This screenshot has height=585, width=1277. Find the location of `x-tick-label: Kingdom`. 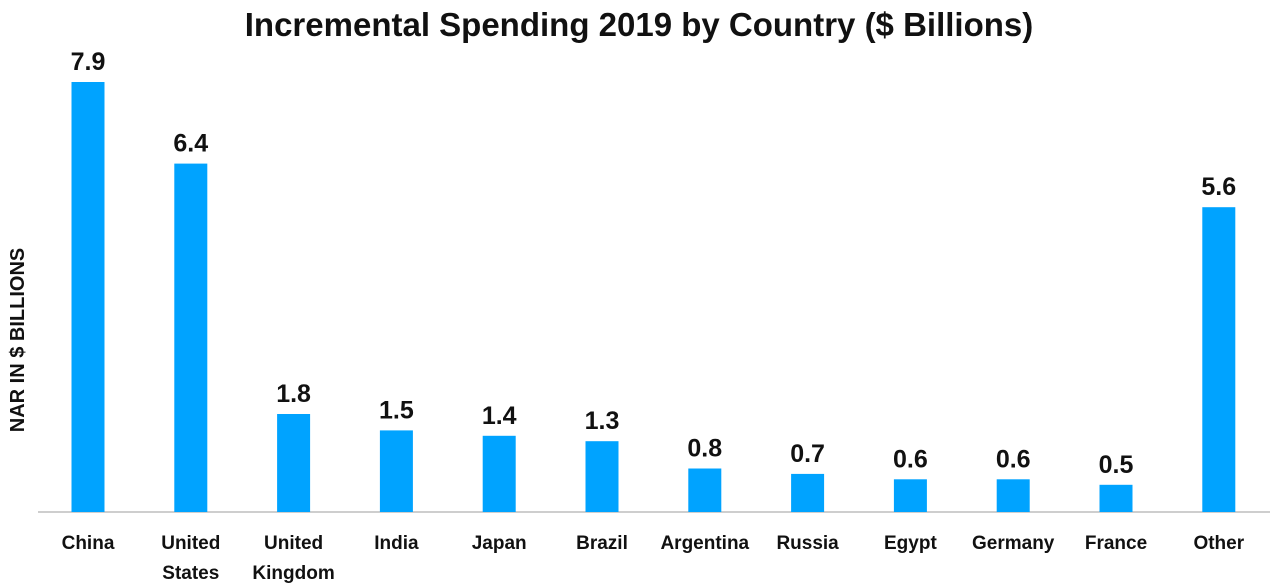

x-tick-label: Kingdom is located at coordinates (293, 573).